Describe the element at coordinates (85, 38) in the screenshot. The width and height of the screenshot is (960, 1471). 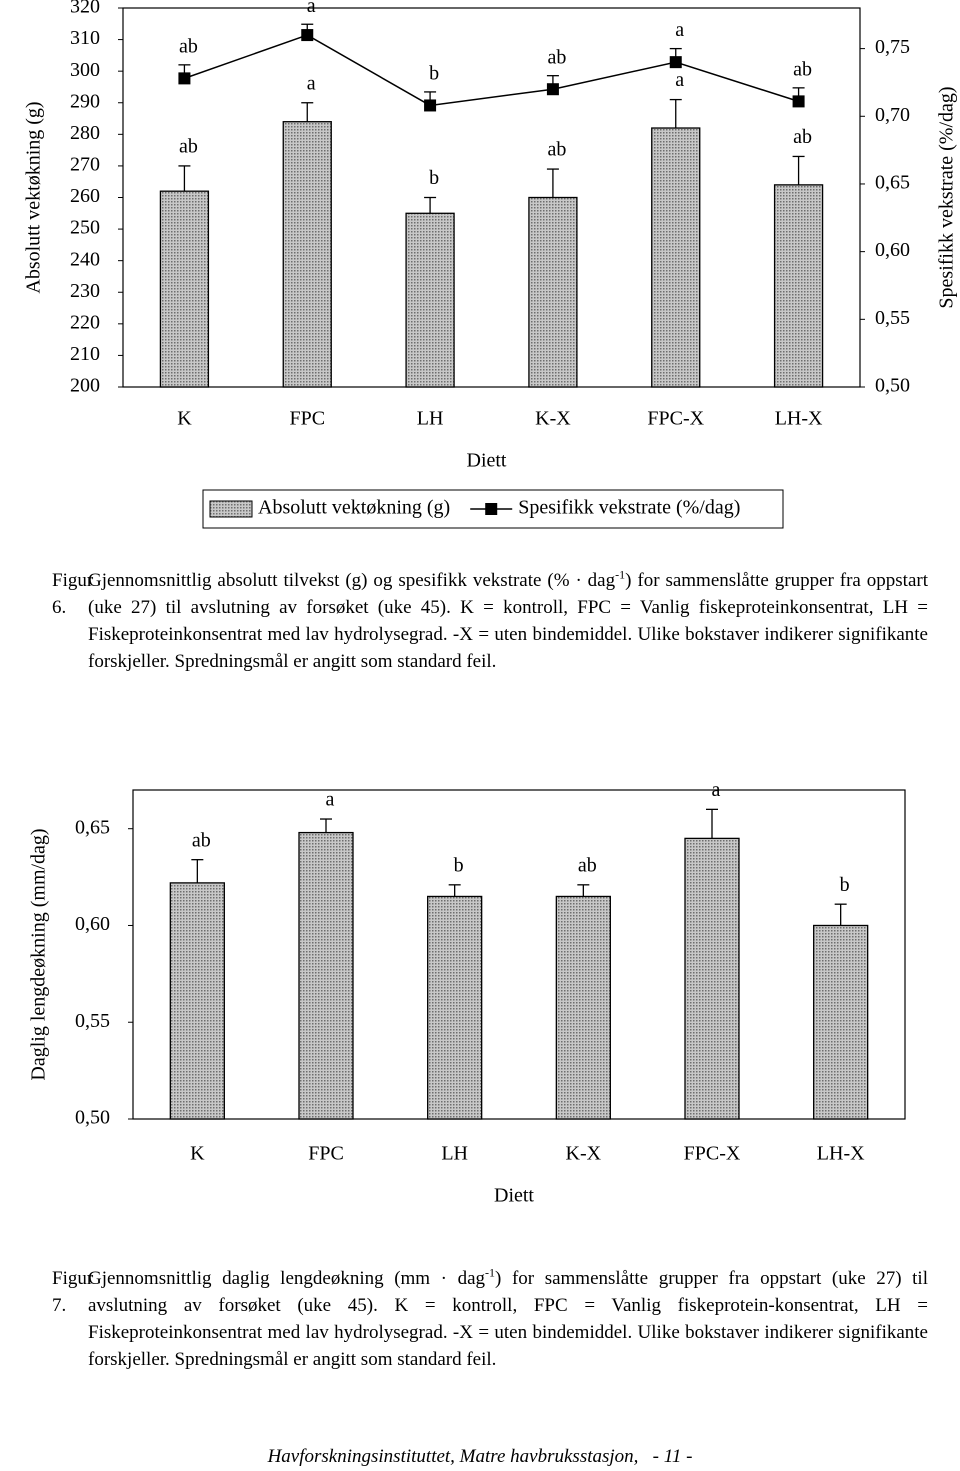
I see `y-tick-label: 310` at that location.